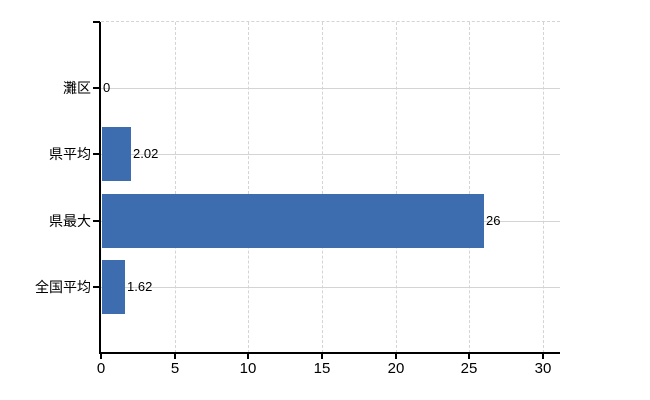  I want to click on x-axis-tick-label: 25, so click(469, 368).